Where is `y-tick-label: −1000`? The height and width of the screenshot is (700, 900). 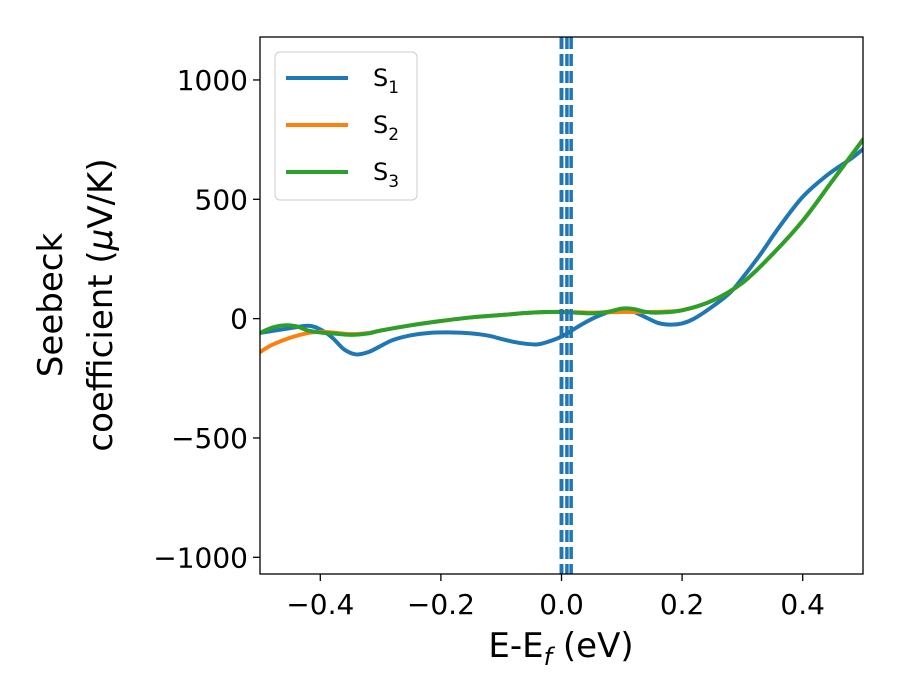
y-tick-label: −1000 is located at coordinates (200, 557).